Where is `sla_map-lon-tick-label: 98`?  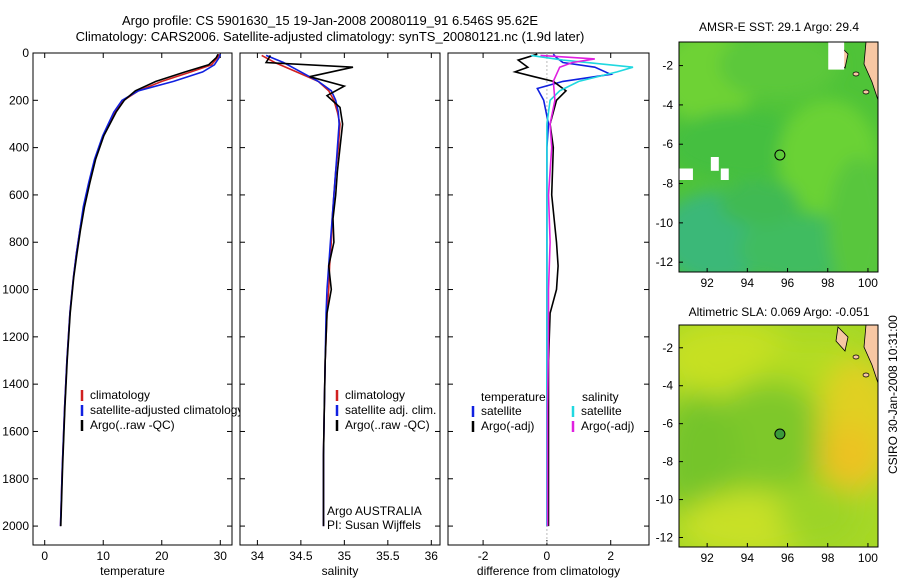 sla_map-lon-tick-label: 98 is located at coordinates (828, 558).